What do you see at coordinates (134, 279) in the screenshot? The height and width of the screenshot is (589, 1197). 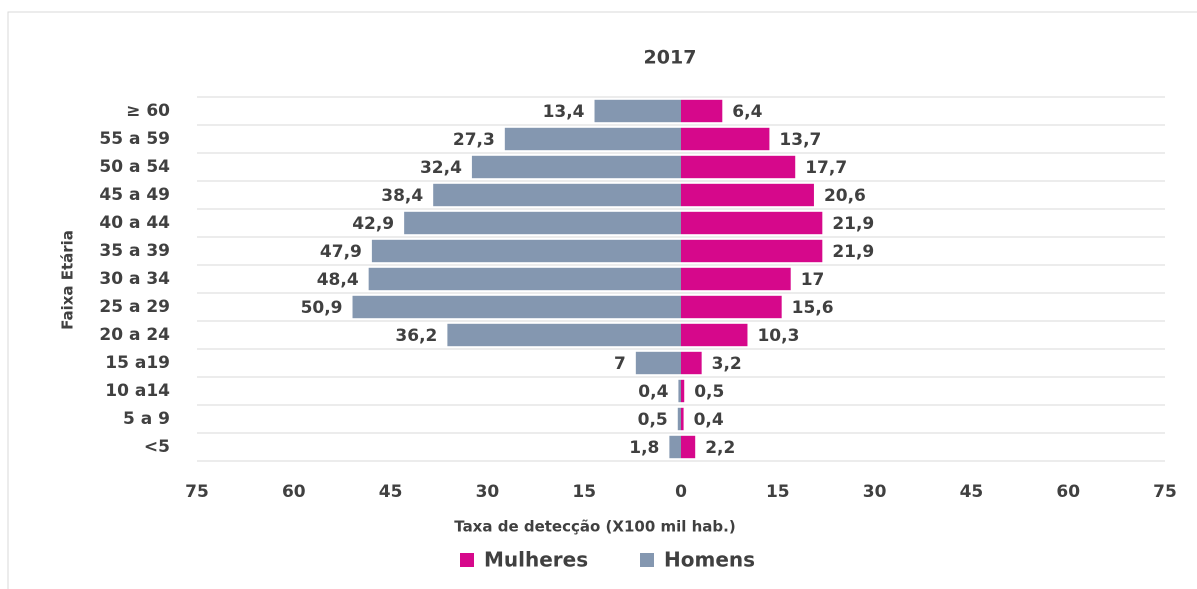 I see `y-tick-label: 30 a 34` at bounding box center [134, 279].